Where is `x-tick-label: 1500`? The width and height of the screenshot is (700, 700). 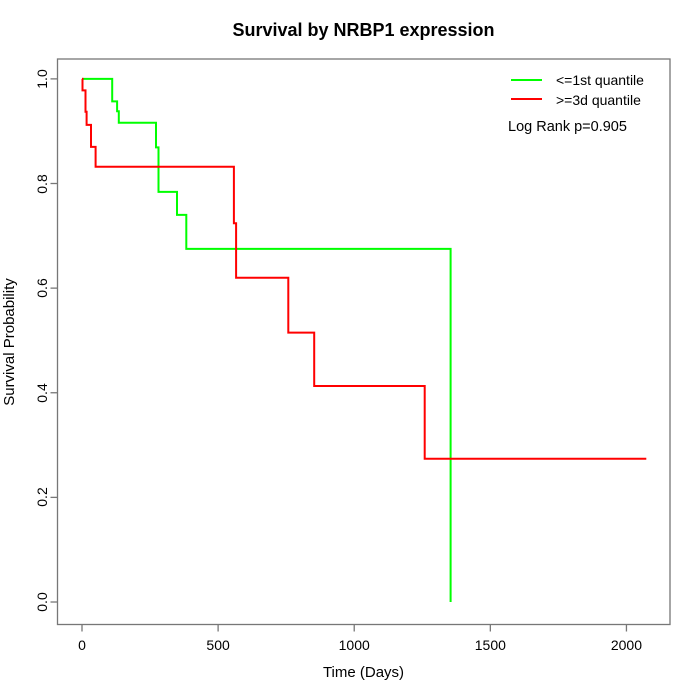
x-tick-label: 1500 is located at coordinates (490, 645).